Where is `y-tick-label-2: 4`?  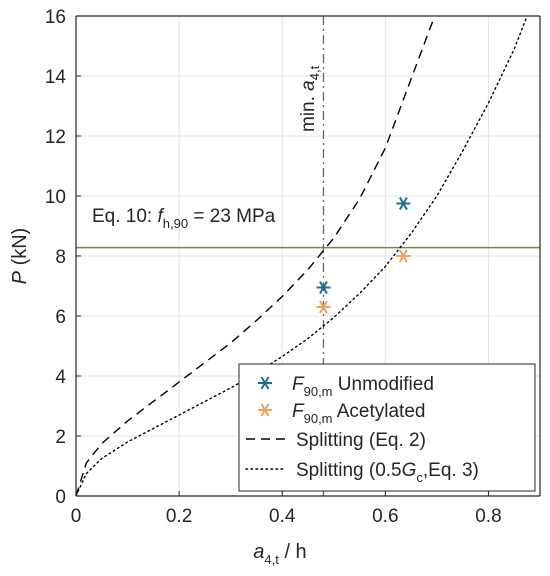 y-tick-label-2: 4 is located at coordinates (60, 377).